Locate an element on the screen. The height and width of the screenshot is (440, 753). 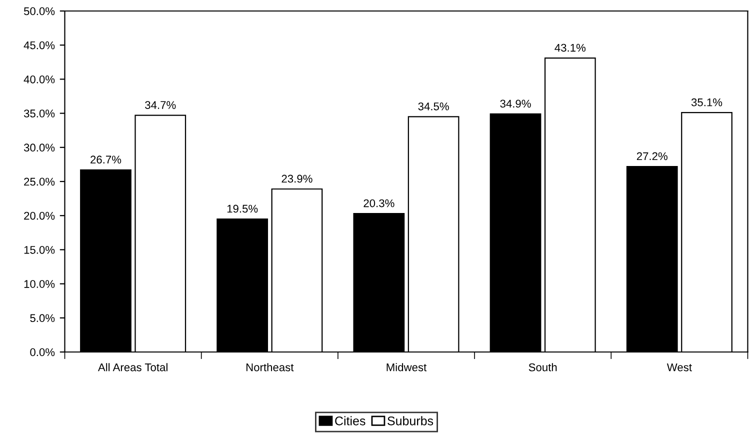
data-label: 27.2% is located at coordinates (652, 156).